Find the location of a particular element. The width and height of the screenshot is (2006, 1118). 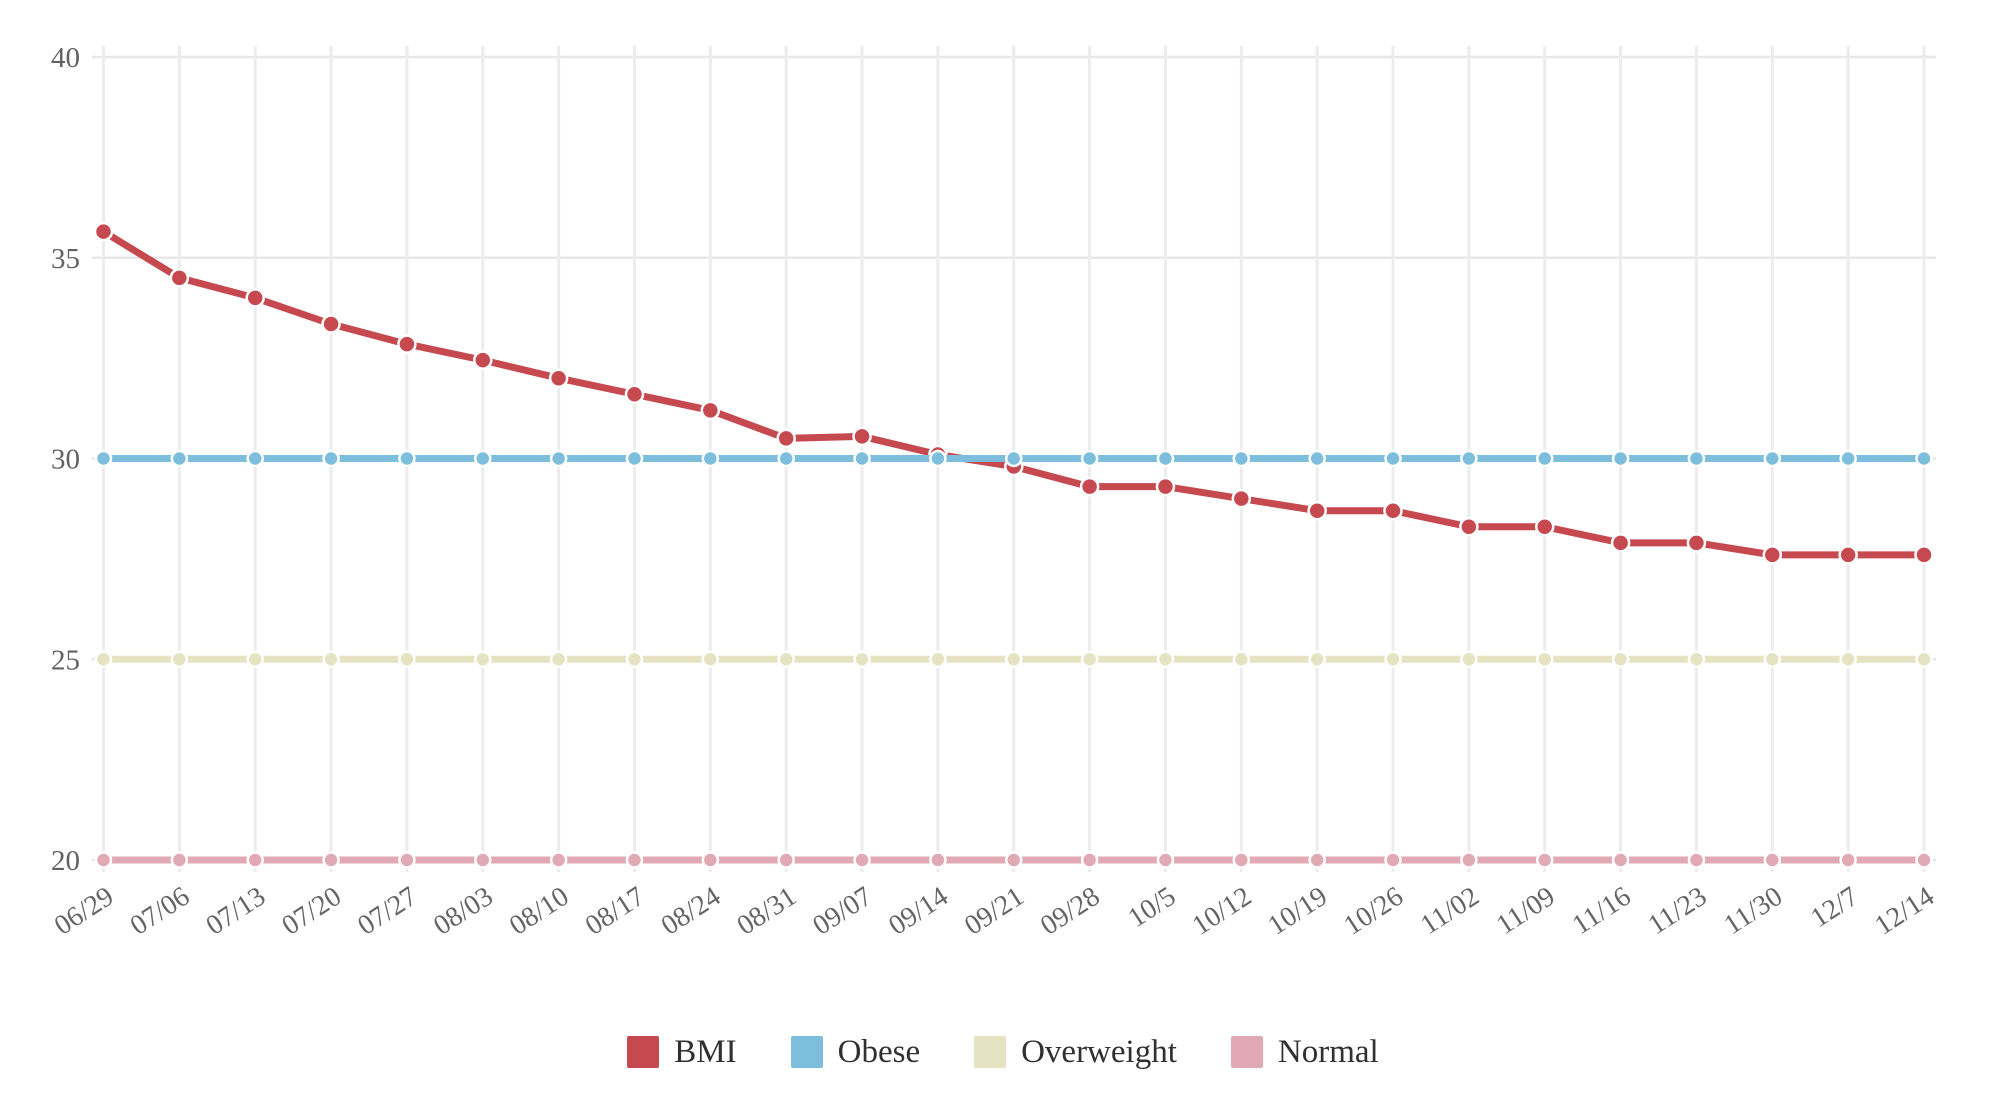

legend-item-bmi: BMI is located at coordinates (682, 1052).